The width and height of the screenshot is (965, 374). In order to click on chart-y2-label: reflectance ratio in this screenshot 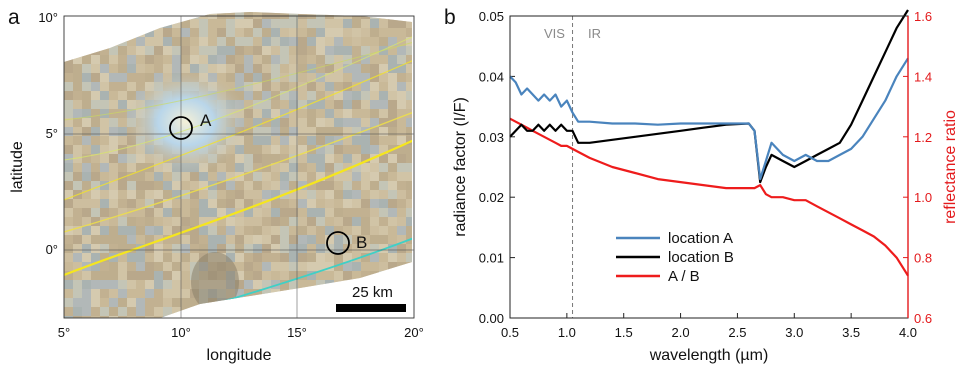, I will do `click(950, 167)`.